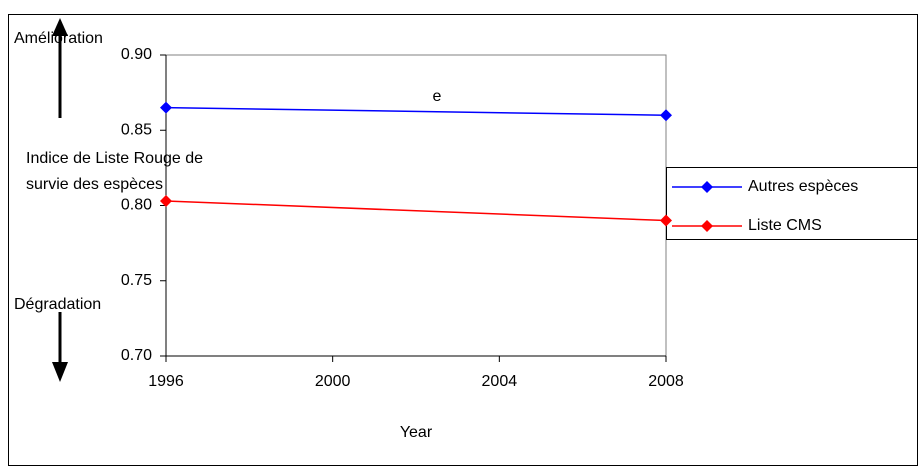 The image size is (919, 466). I want to click on x-tick-label: 2004, so click(500, 381).